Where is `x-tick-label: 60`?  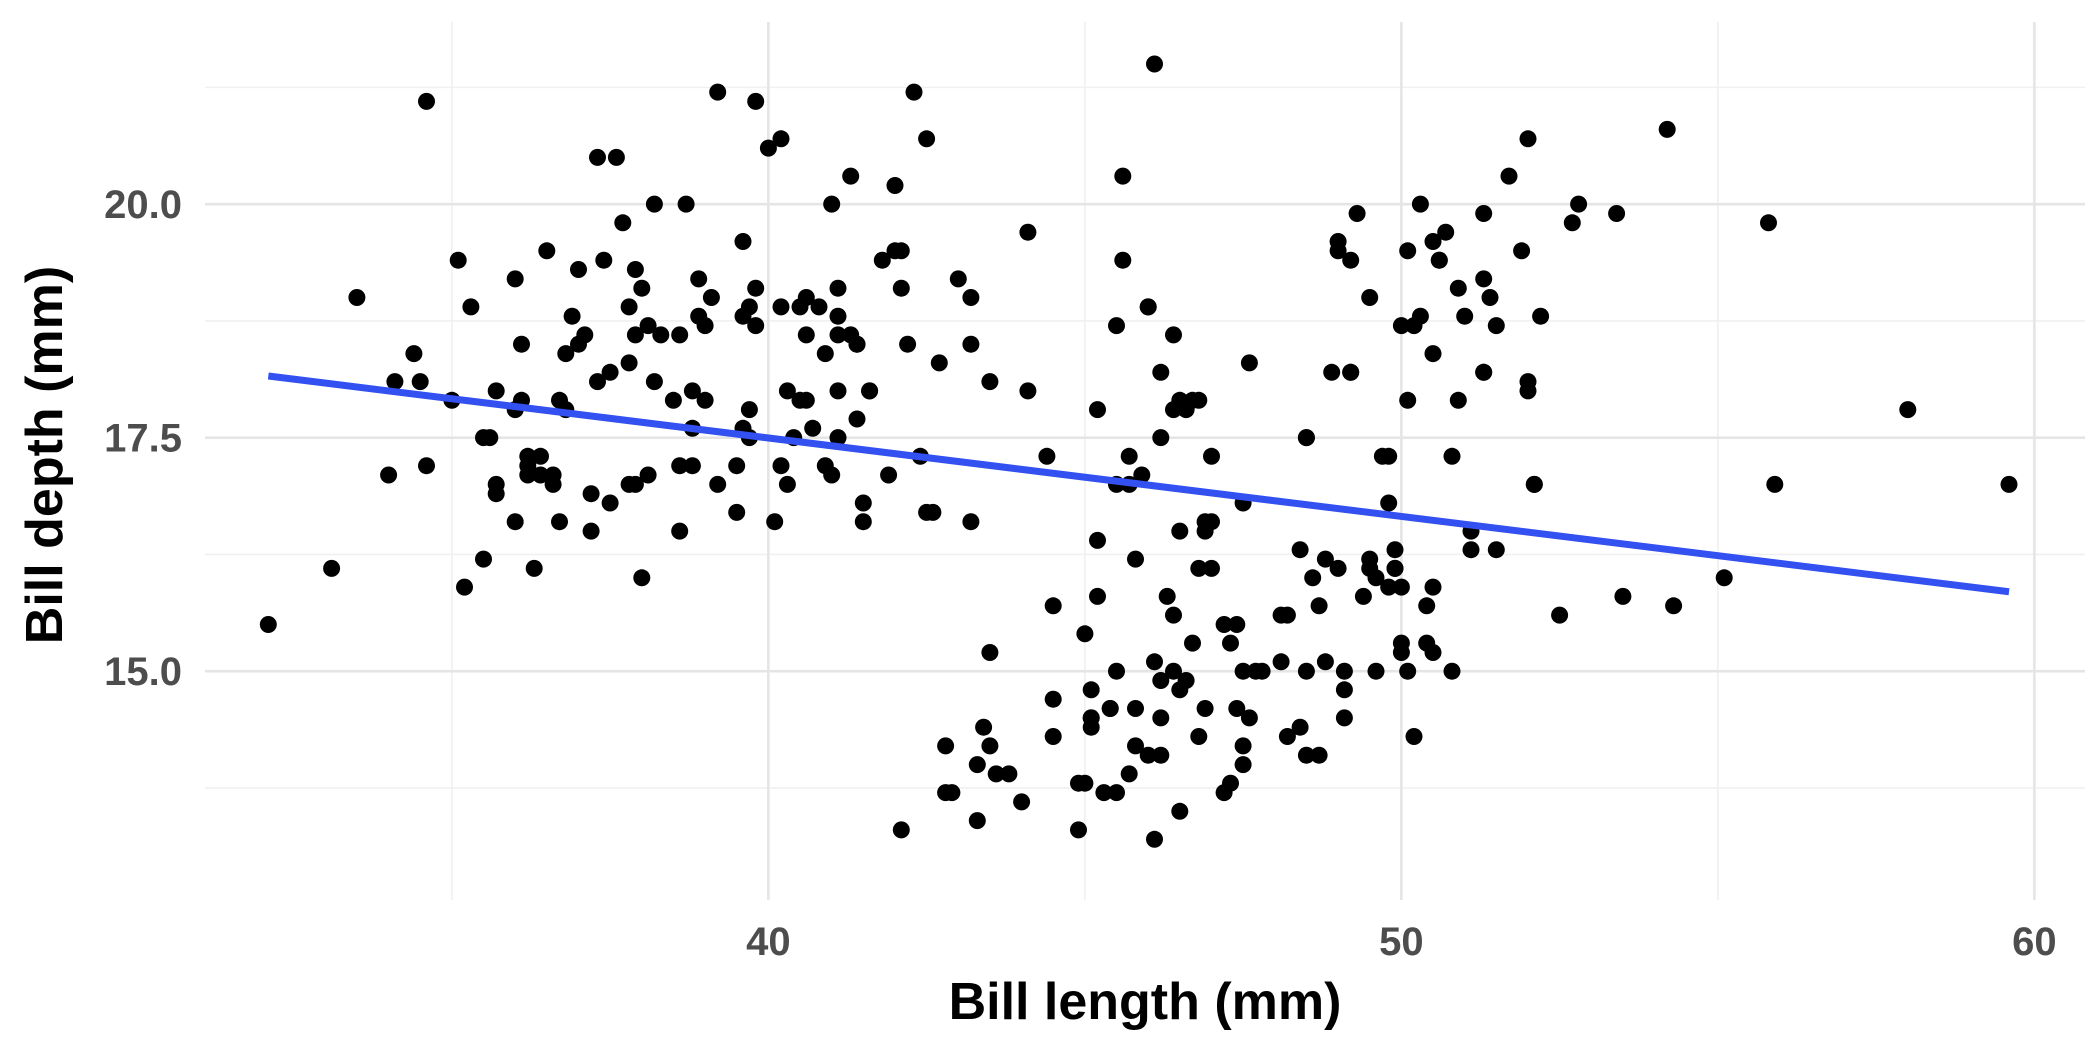
x-tick-label: 60 is located at coordinates (2034, 942).